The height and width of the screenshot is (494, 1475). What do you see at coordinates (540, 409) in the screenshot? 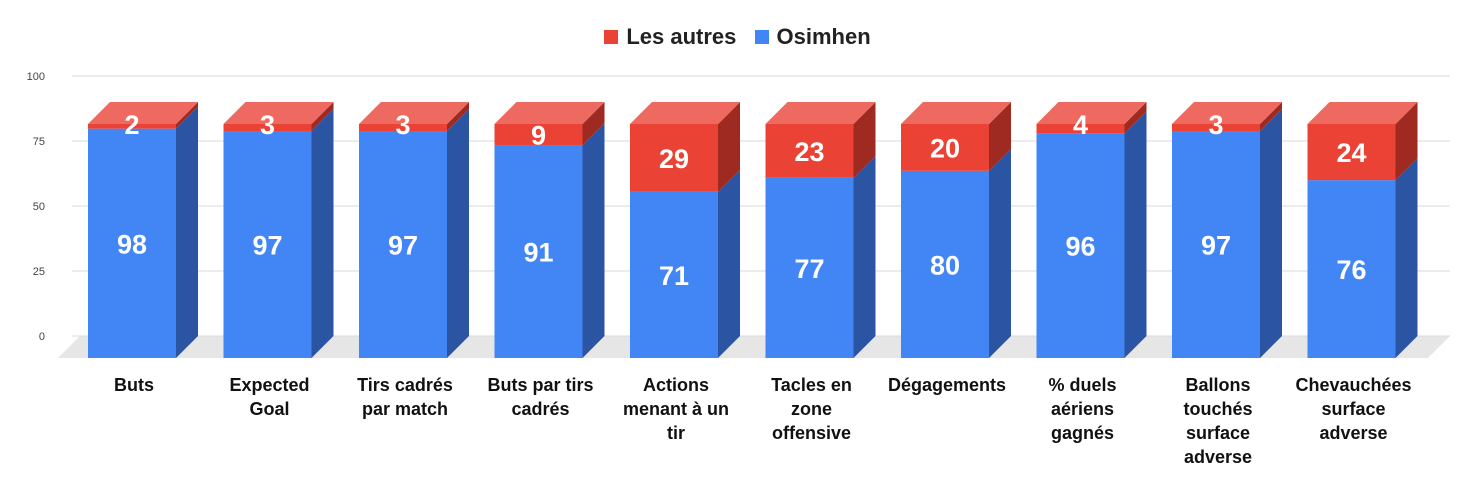
I see `x-tick-label-line: cadrés` at bounding box center [540, 409].